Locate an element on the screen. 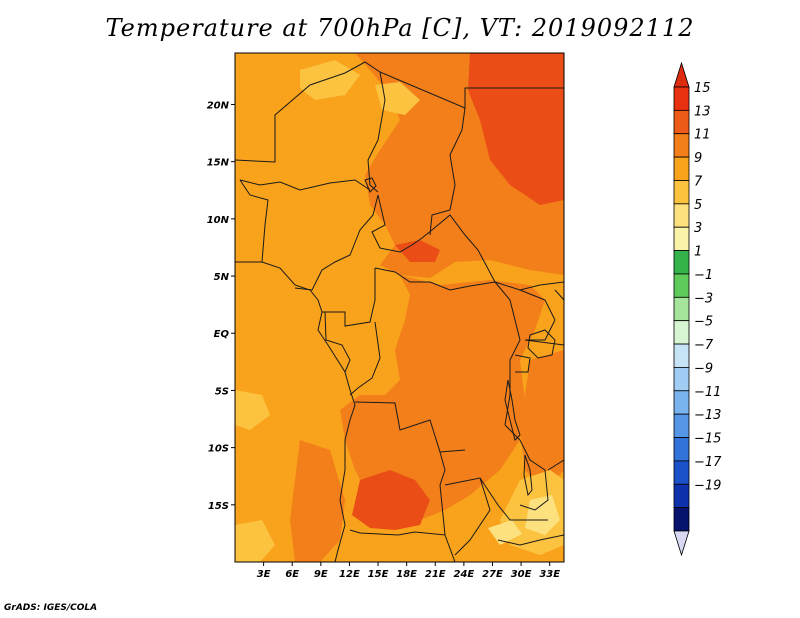 The width and height of the screenshot is (800, 618). border-rwanda is located at coordinates (522, 363).